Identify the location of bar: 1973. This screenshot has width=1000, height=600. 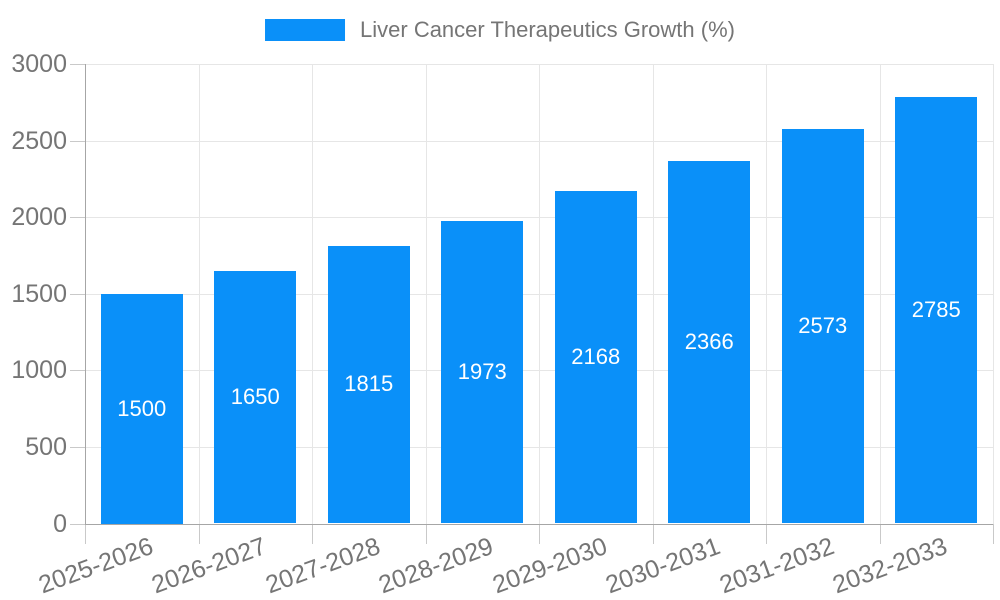
(482, 372).